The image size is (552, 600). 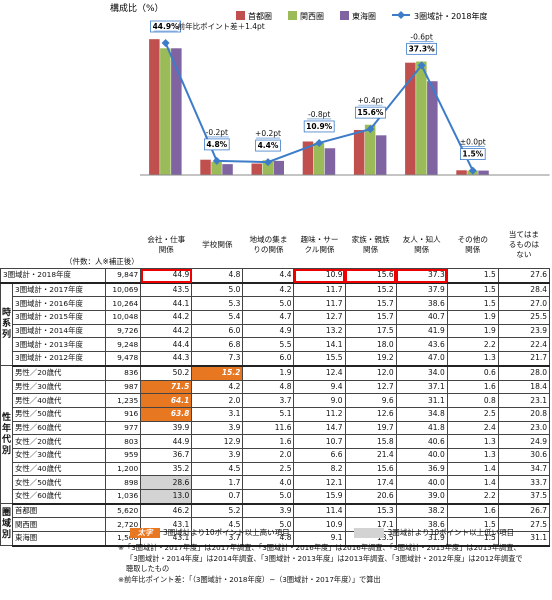 I want to click on cell-value: 11.6, so click(x=268, y=428).